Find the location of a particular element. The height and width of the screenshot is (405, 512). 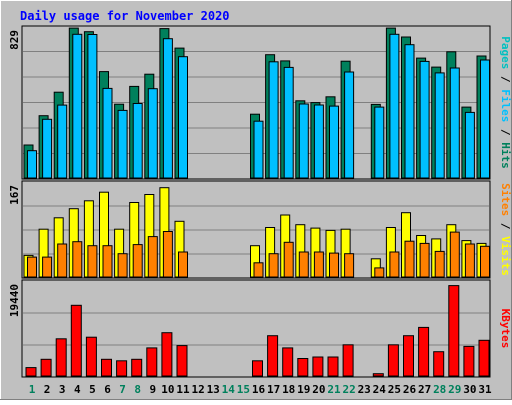

y-max-label: 19440 is located at coordinates (14, 300).